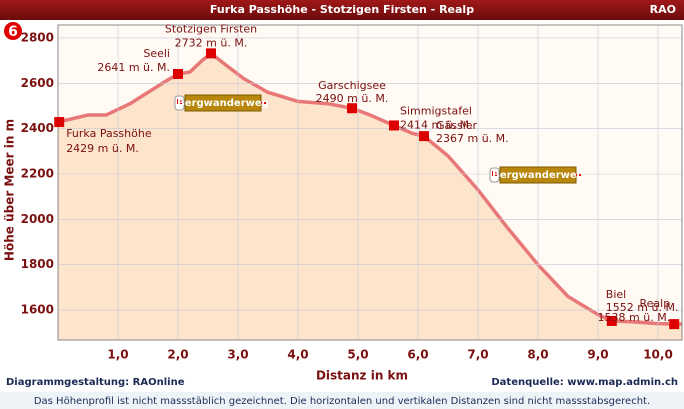  What do you see at coordinates (357, 355) in the screenshot?
I see `x-tick-label: 5,0` at bounding box center [357, 355].